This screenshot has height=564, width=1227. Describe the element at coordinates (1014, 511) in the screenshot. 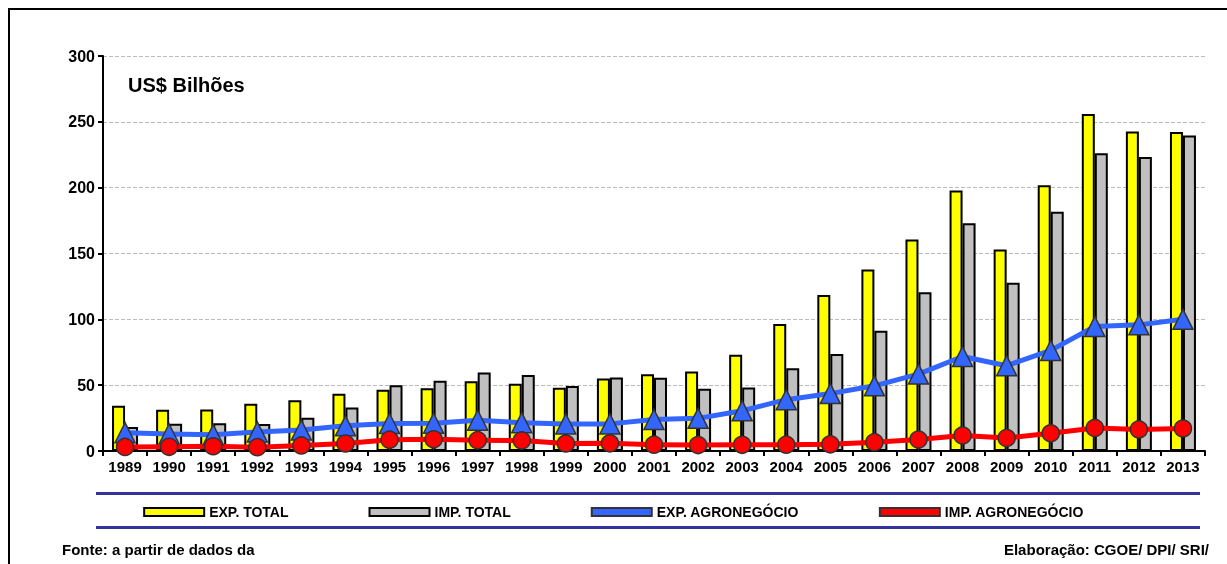

I see `legend-label: IMP. AGRONEGÓCIO` at that location.